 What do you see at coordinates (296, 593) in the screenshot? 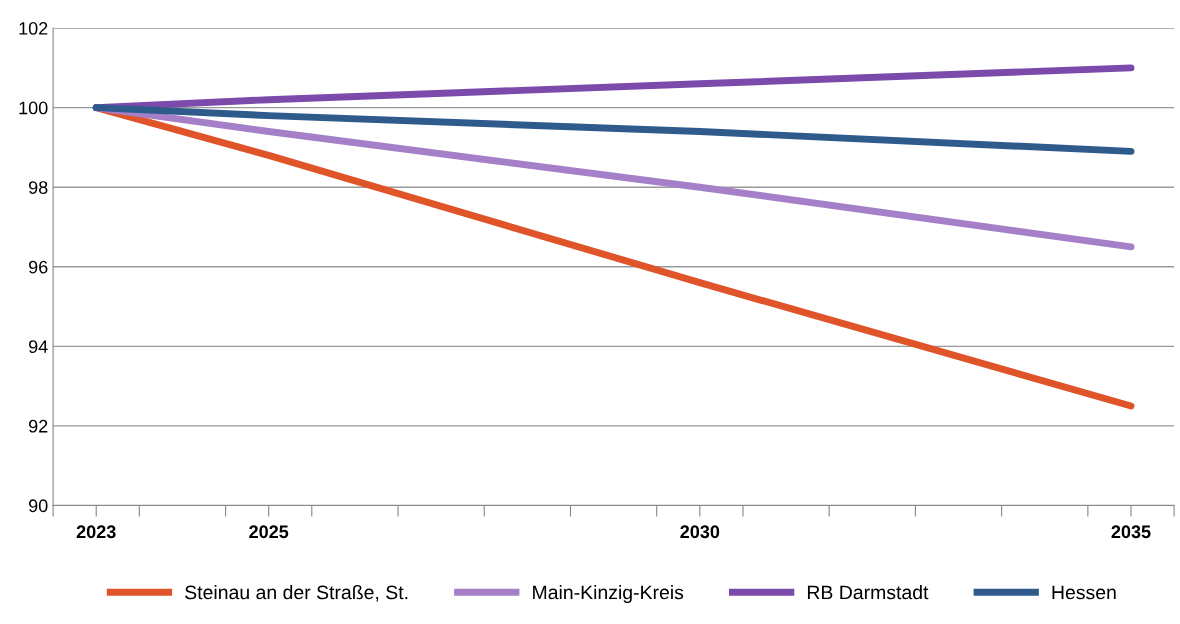
I see `legend-label: Steinau an der Straße, St.` at bounding box center [296, 593].